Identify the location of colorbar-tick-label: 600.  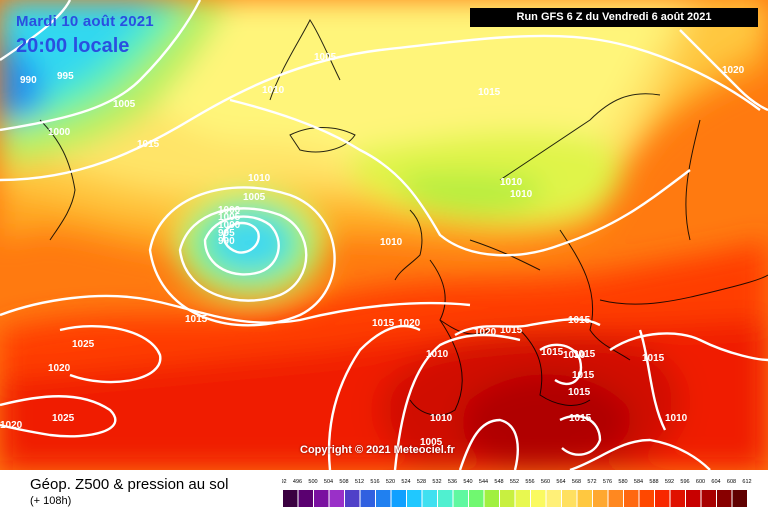
(700, 482).